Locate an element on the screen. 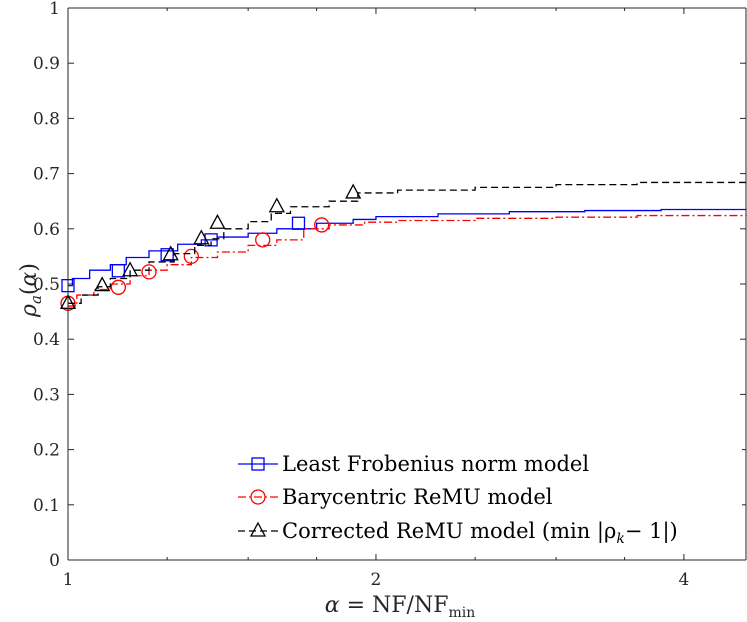 The width and height of the screenshot is (747, 622). y-axis-label: ρa(α) is located at coordinates (31, 290).